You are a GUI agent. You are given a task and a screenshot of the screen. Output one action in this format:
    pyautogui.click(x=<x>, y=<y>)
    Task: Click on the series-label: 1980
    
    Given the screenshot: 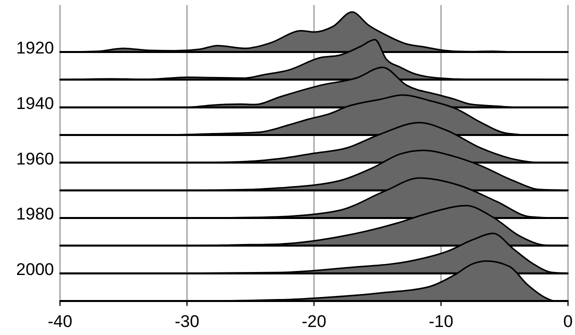 What is the action you would take?
    pyautogui.click(x=35, y=214)
    